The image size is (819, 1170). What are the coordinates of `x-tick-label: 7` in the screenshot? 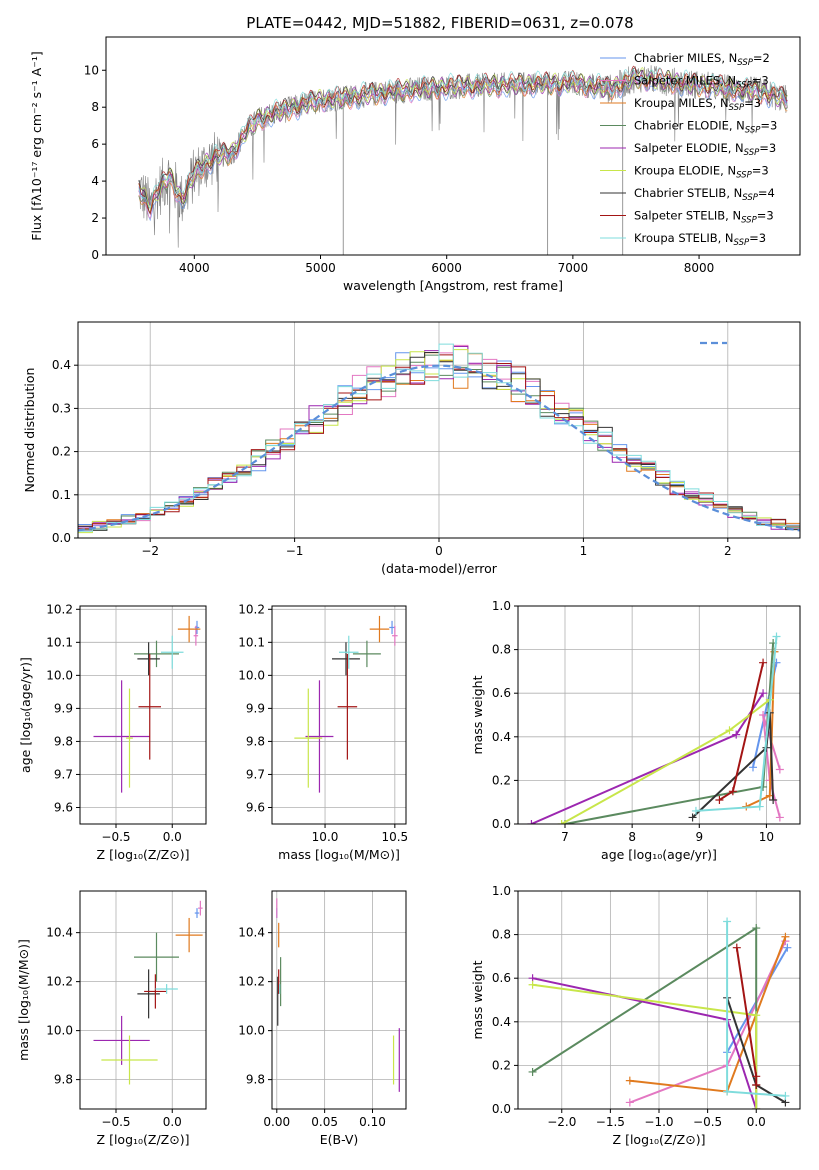 It's located at (565, 837).